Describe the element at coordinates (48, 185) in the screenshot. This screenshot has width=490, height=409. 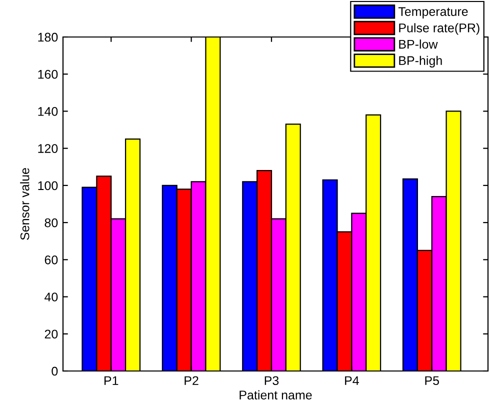
I see `y-tick-label: 100` at that location.